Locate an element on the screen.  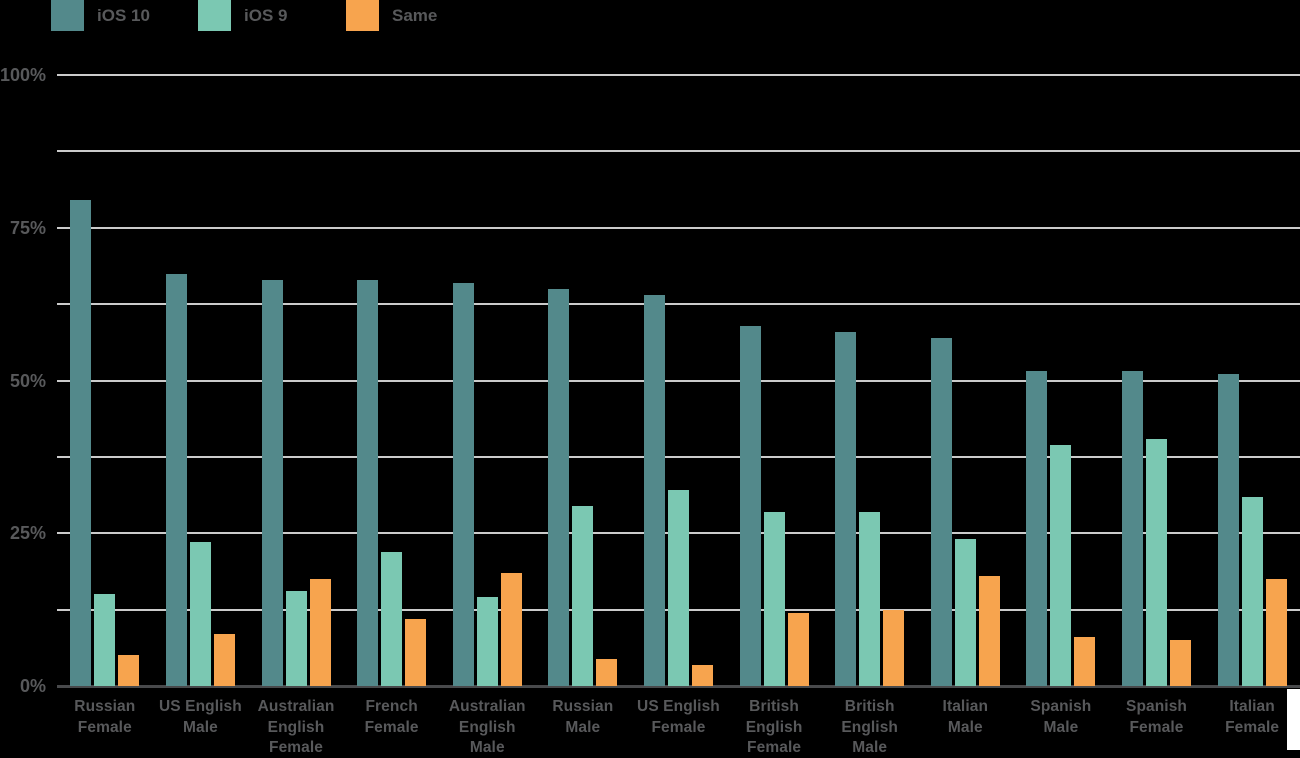
bar-same-spanish-female is located at coordinates (1180, 663).